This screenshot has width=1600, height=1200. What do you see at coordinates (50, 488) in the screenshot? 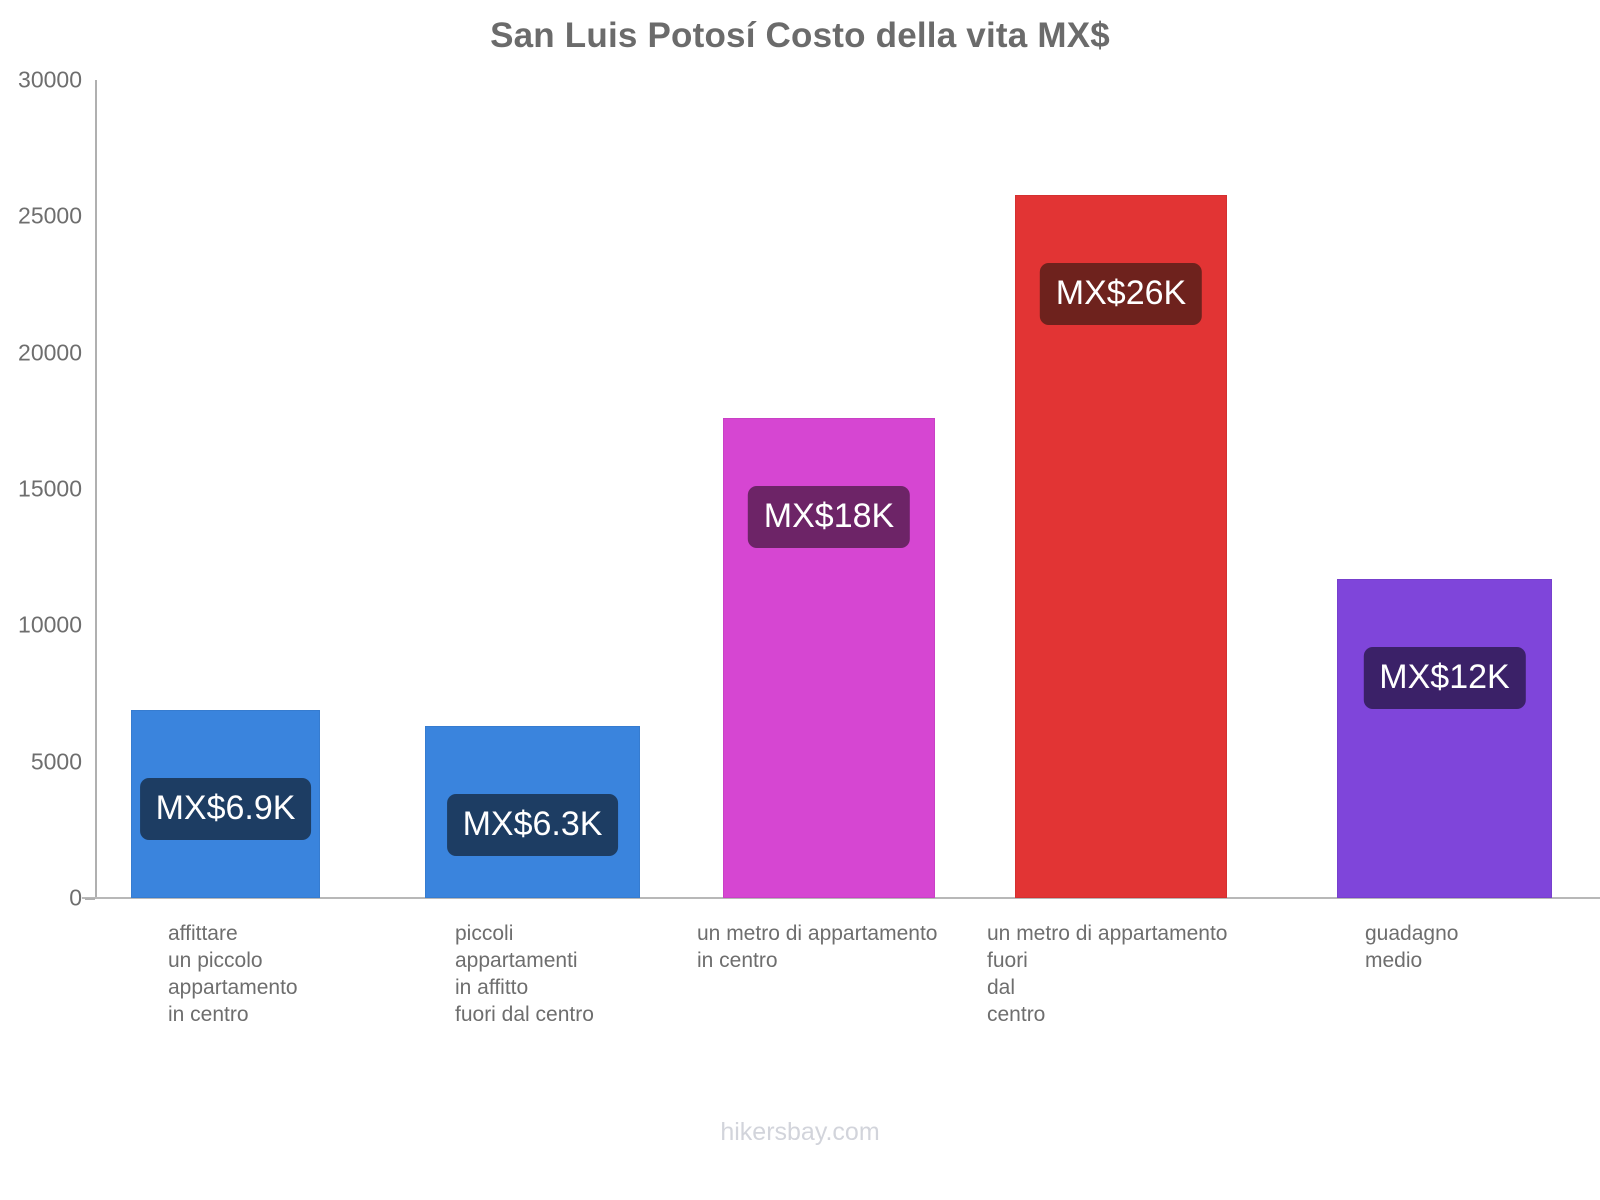
I see `y-axis-tick-label: 15000` at bounding box center [50, 488].